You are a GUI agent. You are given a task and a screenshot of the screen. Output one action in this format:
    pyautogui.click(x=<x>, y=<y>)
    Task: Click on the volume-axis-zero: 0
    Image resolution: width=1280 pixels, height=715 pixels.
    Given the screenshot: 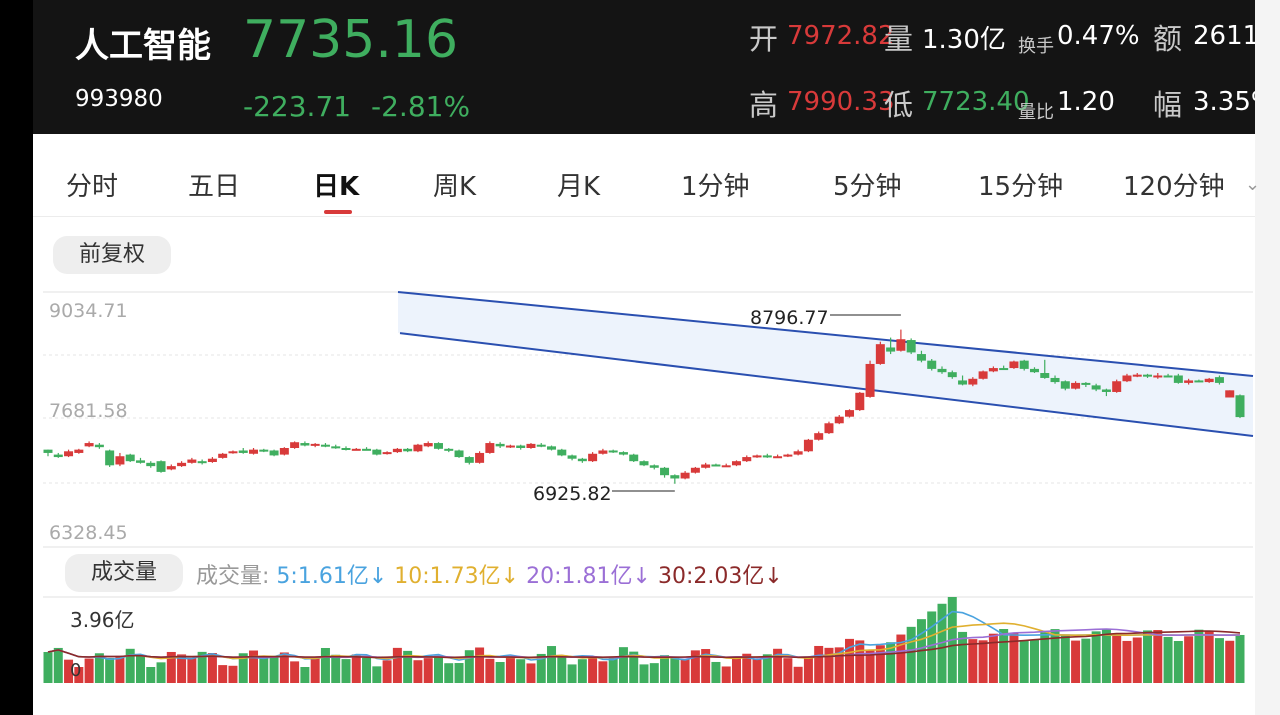 What is the action you would take?
    pyautogui.click(x=76, y=670)
    